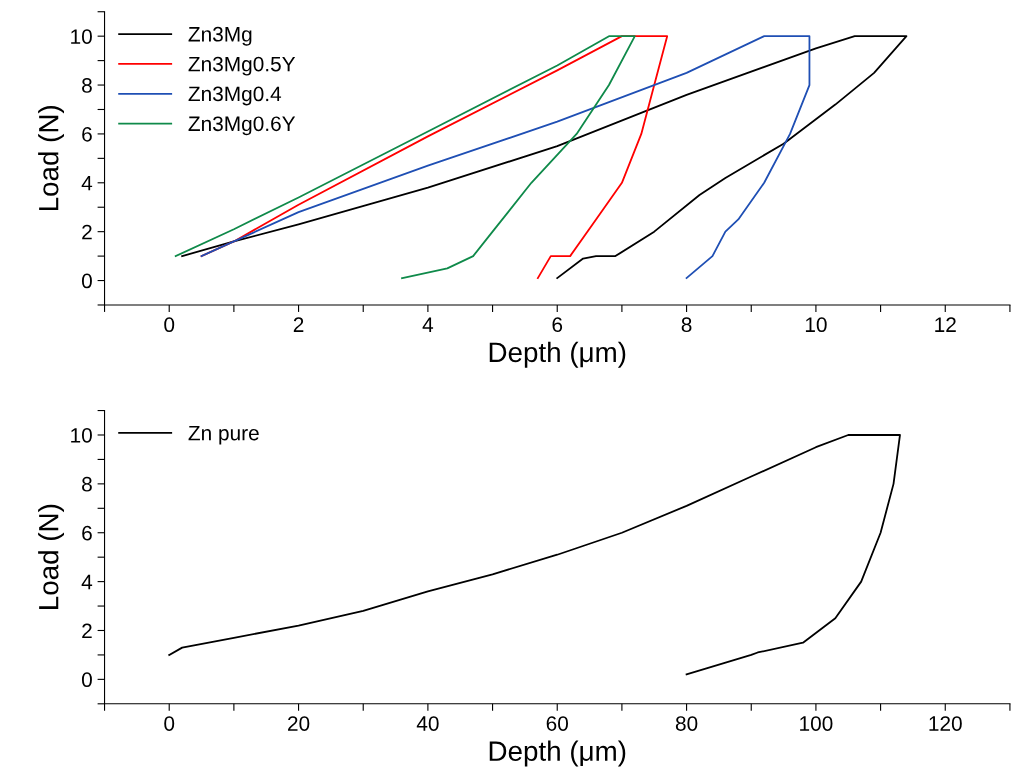  What do you see at coordinates (299, 723) in the screenshot?
I see `x-tick-label: 20` at bounding box center [299, 723].